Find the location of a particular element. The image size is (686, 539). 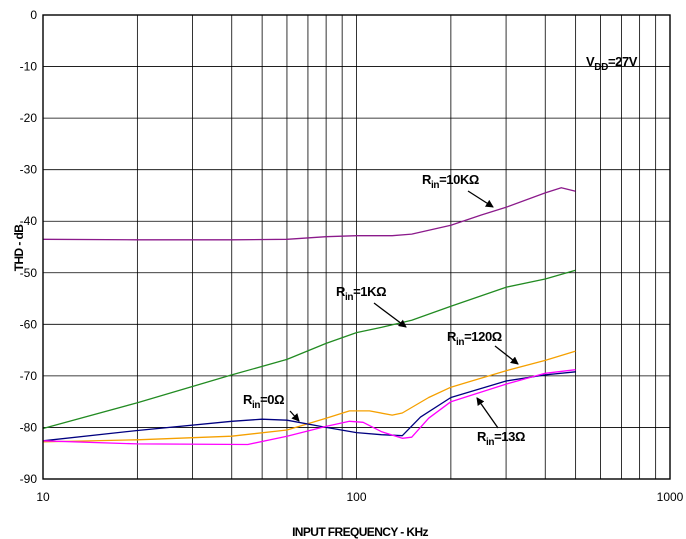

y-tick-label: -40 is located at coordinates (29, 221).